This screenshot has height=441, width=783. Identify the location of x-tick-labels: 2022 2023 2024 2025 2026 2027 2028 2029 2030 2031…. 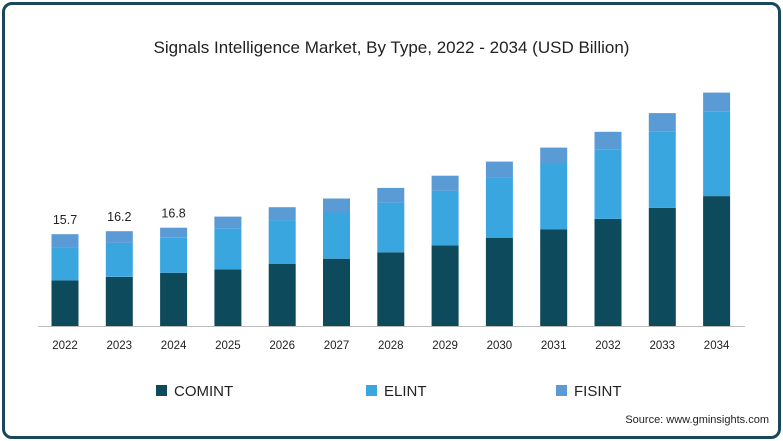
(391, 346).